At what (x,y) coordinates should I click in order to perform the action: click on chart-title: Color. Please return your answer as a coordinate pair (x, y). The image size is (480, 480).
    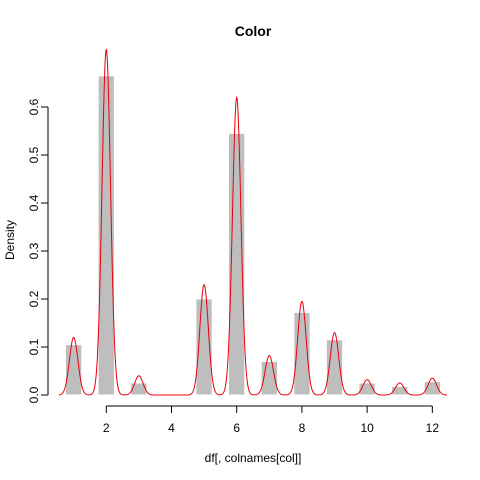
    Looking at the image, I should click on (253, 31).